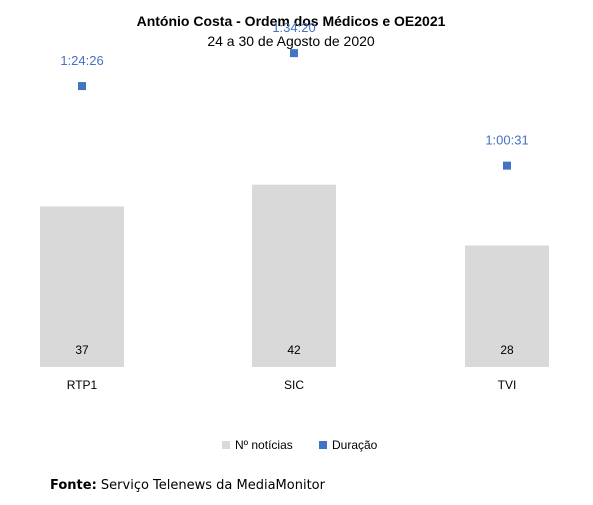 The width and height of the screenshot is (593, 505). What do you see at coordinates (210, 485) in the screenshot?
I see `source-text: Serviço Telenews da MediaMonitor` at bounding box center [210, 485].